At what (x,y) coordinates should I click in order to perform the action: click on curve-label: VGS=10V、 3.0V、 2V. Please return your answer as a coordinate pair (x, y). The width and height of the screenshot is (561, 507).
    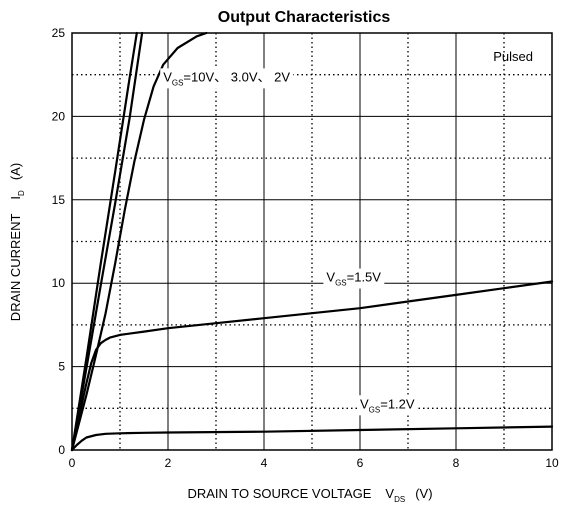
    Looking at the image, I should click on (226, 78).